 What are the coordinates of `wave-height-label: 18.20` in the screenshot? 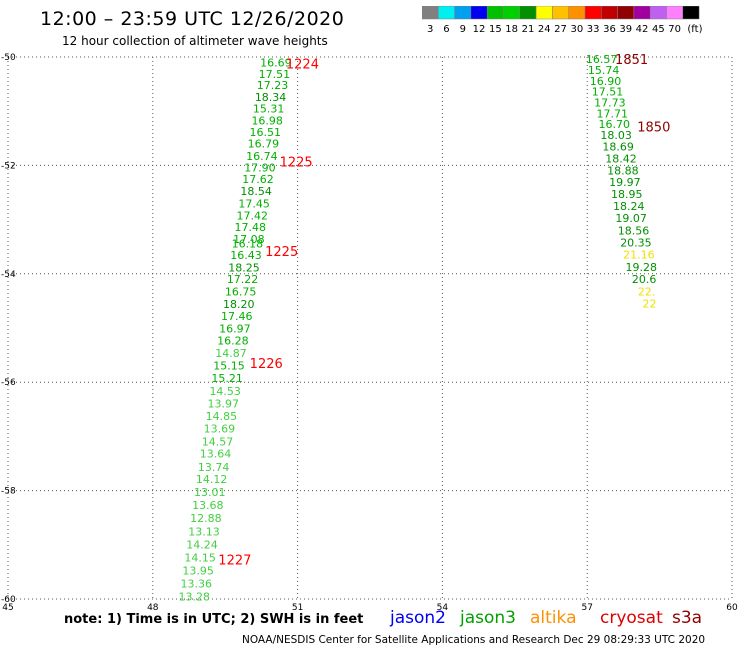 It's located at (239, 304).